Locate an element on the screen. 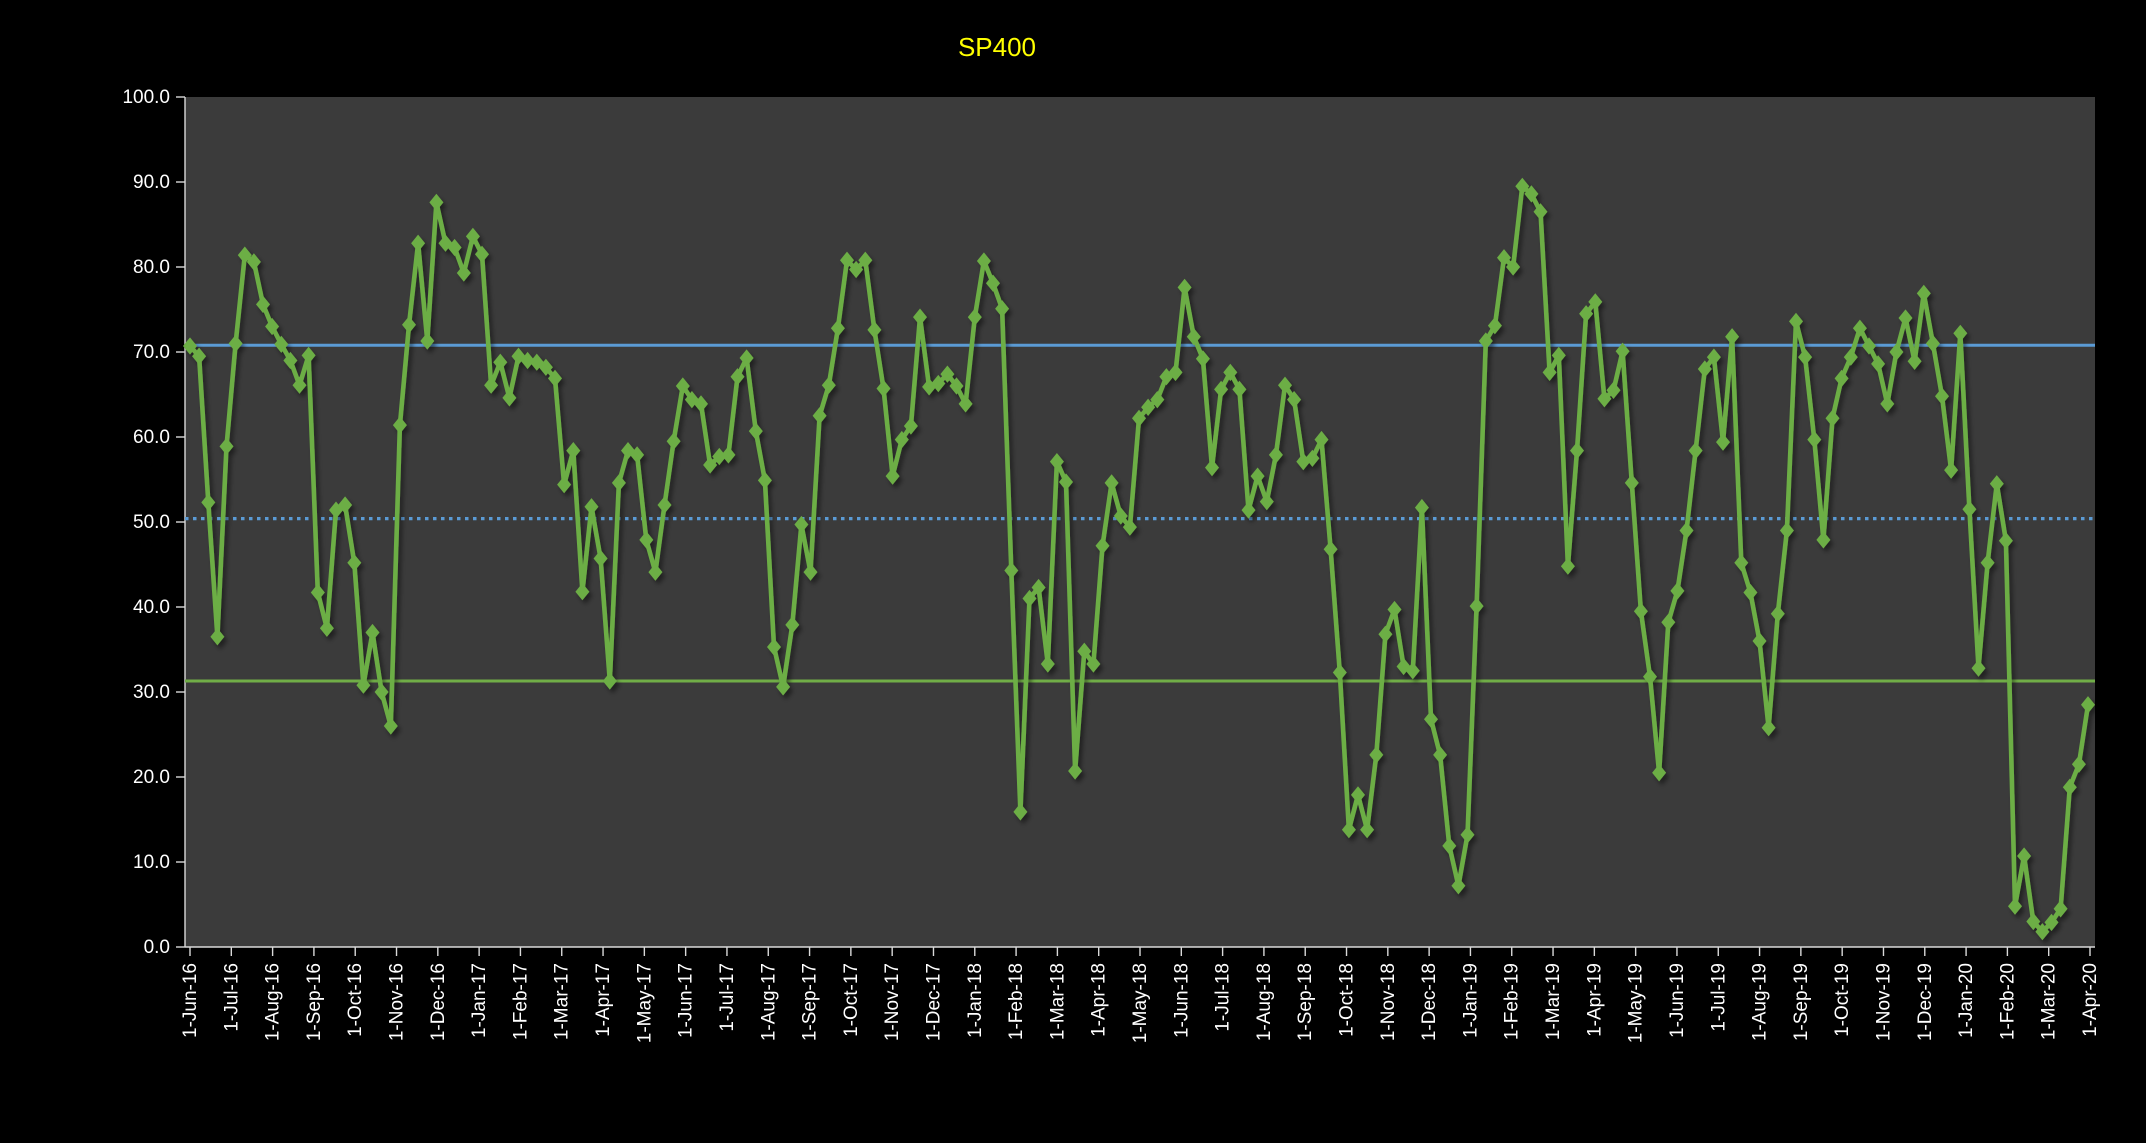 The height and width of the screenshot is (1143, 2146). x-tick-label: 1-Nov-18 is located at coordinates (1388, 1002).